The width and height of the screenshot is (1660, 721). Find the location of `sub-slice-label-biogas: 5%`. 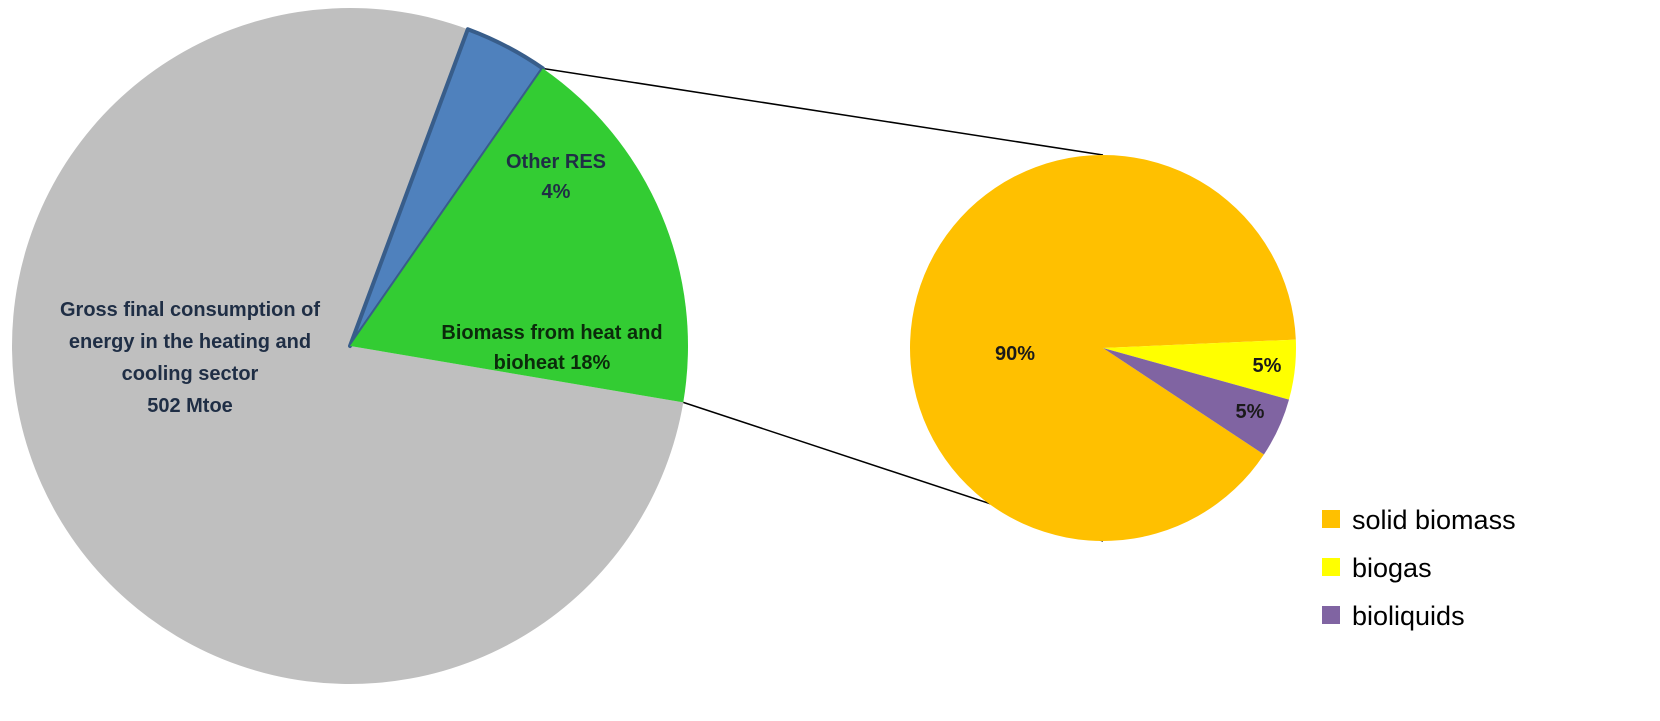

sub-slice-label-biogas: 5% is located at coordinates (1267, 366).